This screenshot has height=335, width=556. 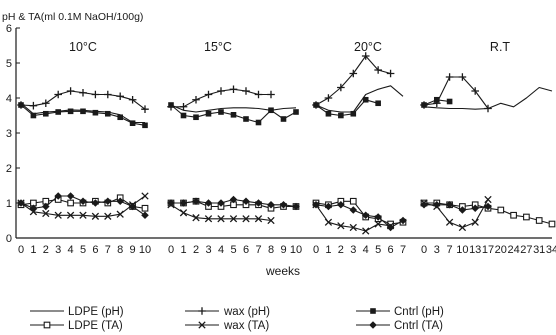 I want to click on x-tick-label: 3, so click(x=58, y=250).